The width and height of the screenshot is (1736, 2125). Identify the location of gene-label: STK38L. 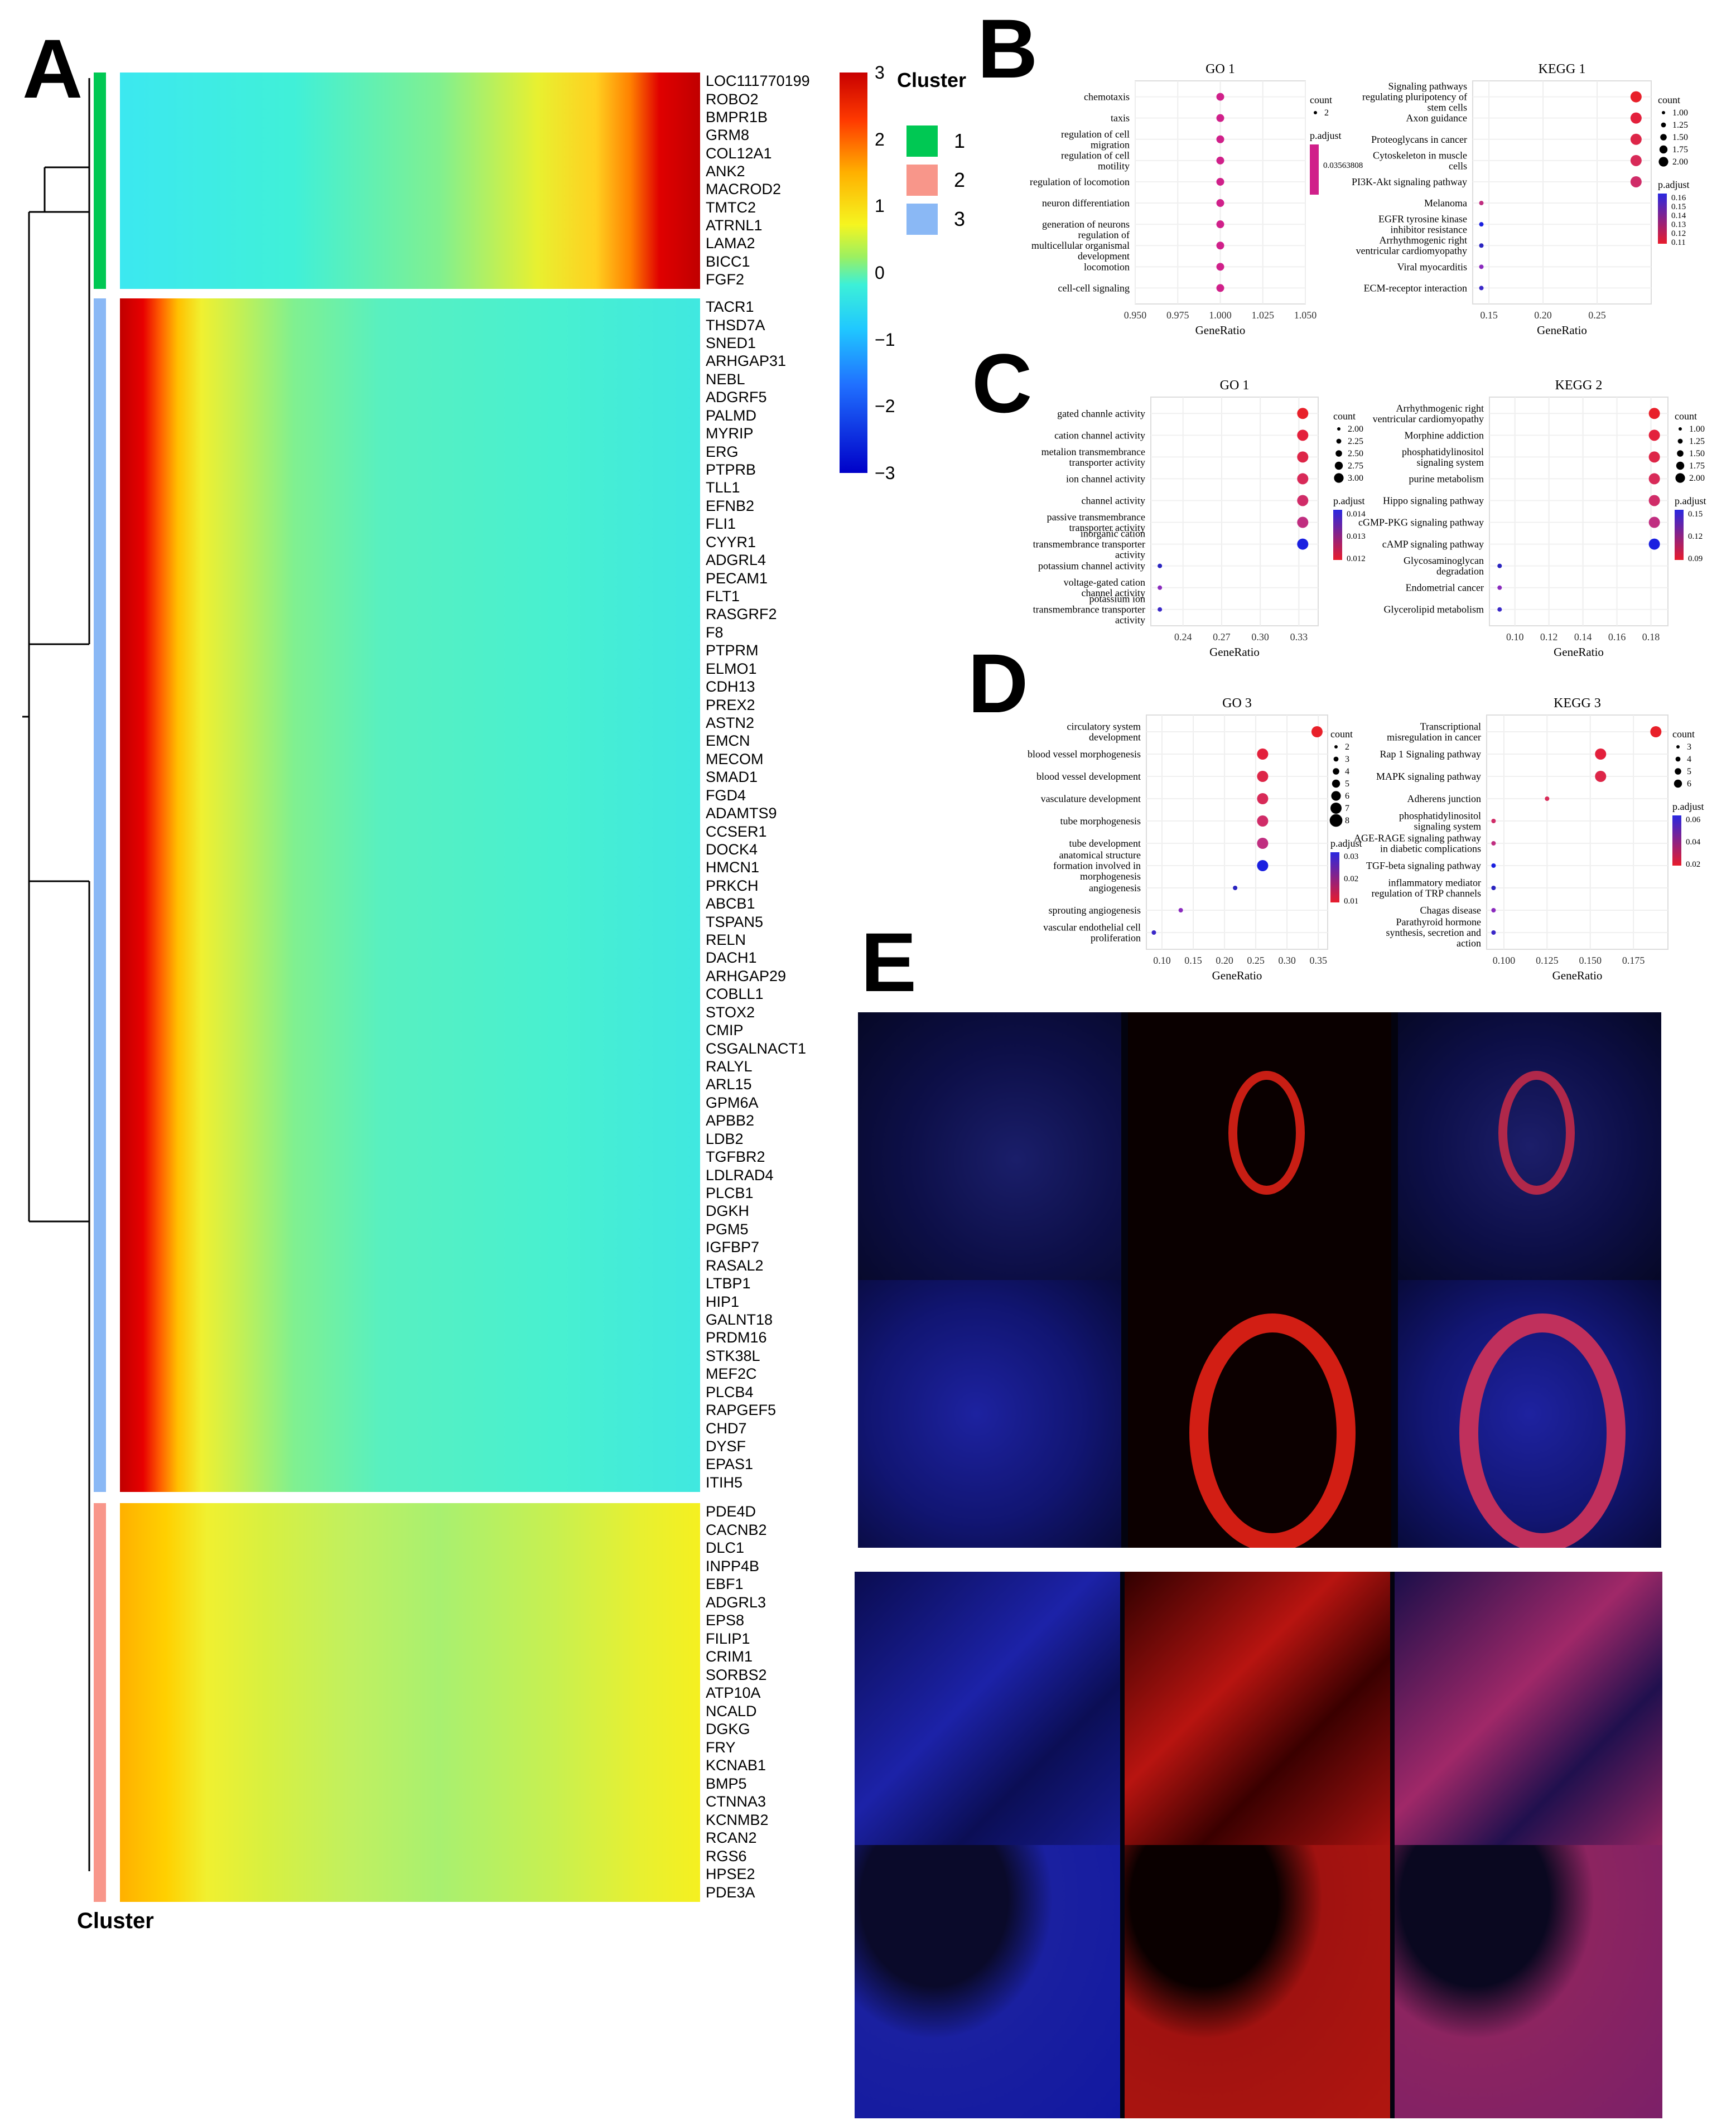
(733, 1355).